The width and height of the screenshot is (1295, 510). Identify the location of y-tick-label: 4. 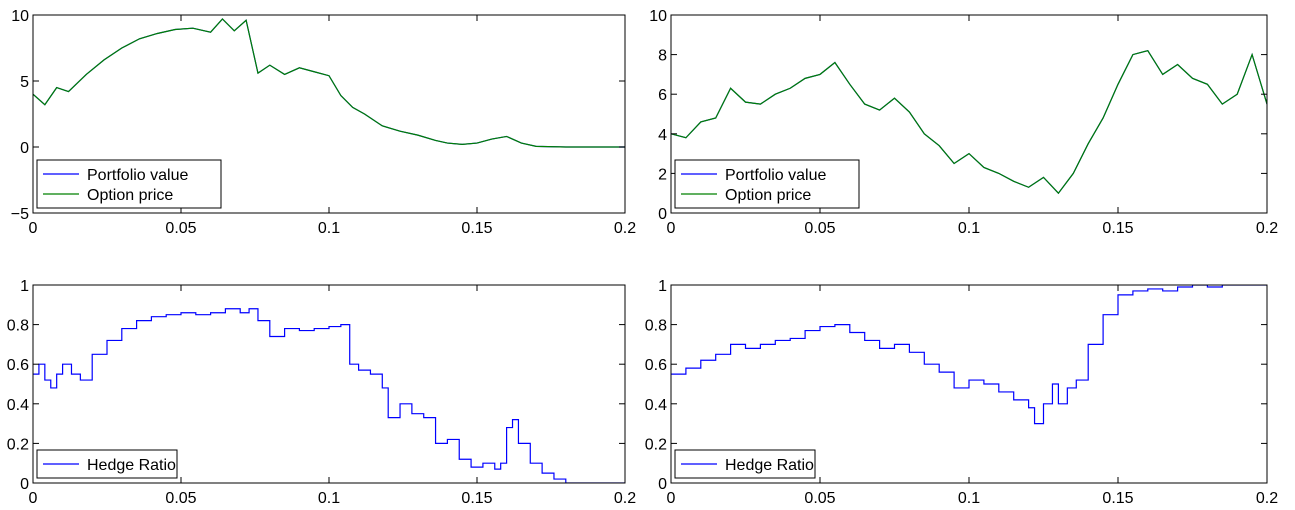
(662, 135).